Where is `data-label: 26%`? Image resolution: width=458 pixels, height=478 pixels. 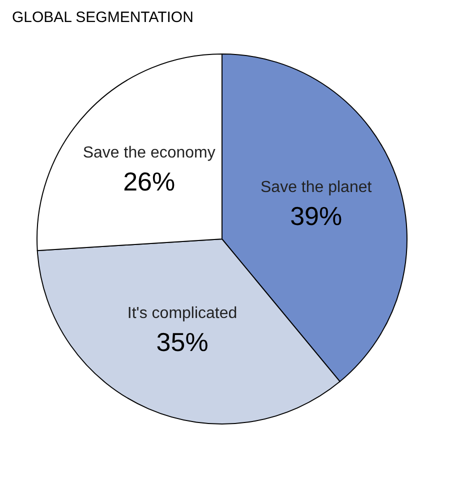 data-label: 26% is located at coordinates (149, 181).